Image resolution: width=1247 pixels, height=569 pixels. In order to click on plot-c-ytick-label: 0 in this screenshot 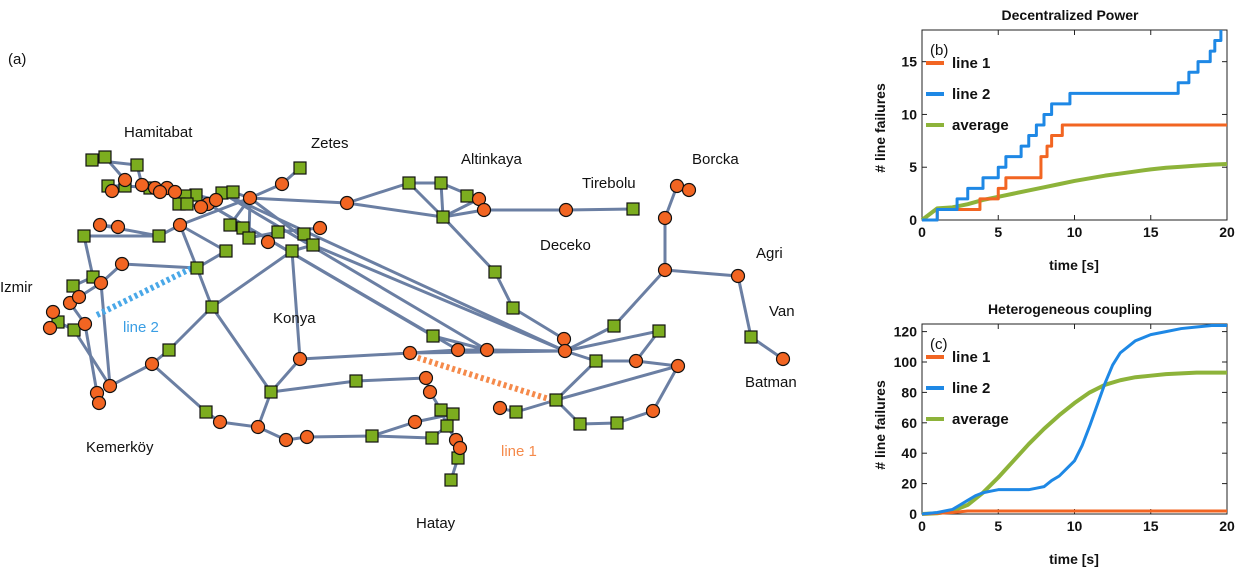, I will do `click(913, 514)`.